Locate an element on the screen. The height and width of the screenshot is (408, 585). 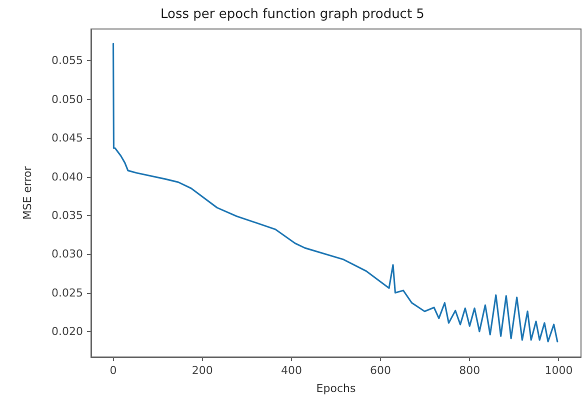
y-tick-label: 0.050 is located at coordinates (67, 99).